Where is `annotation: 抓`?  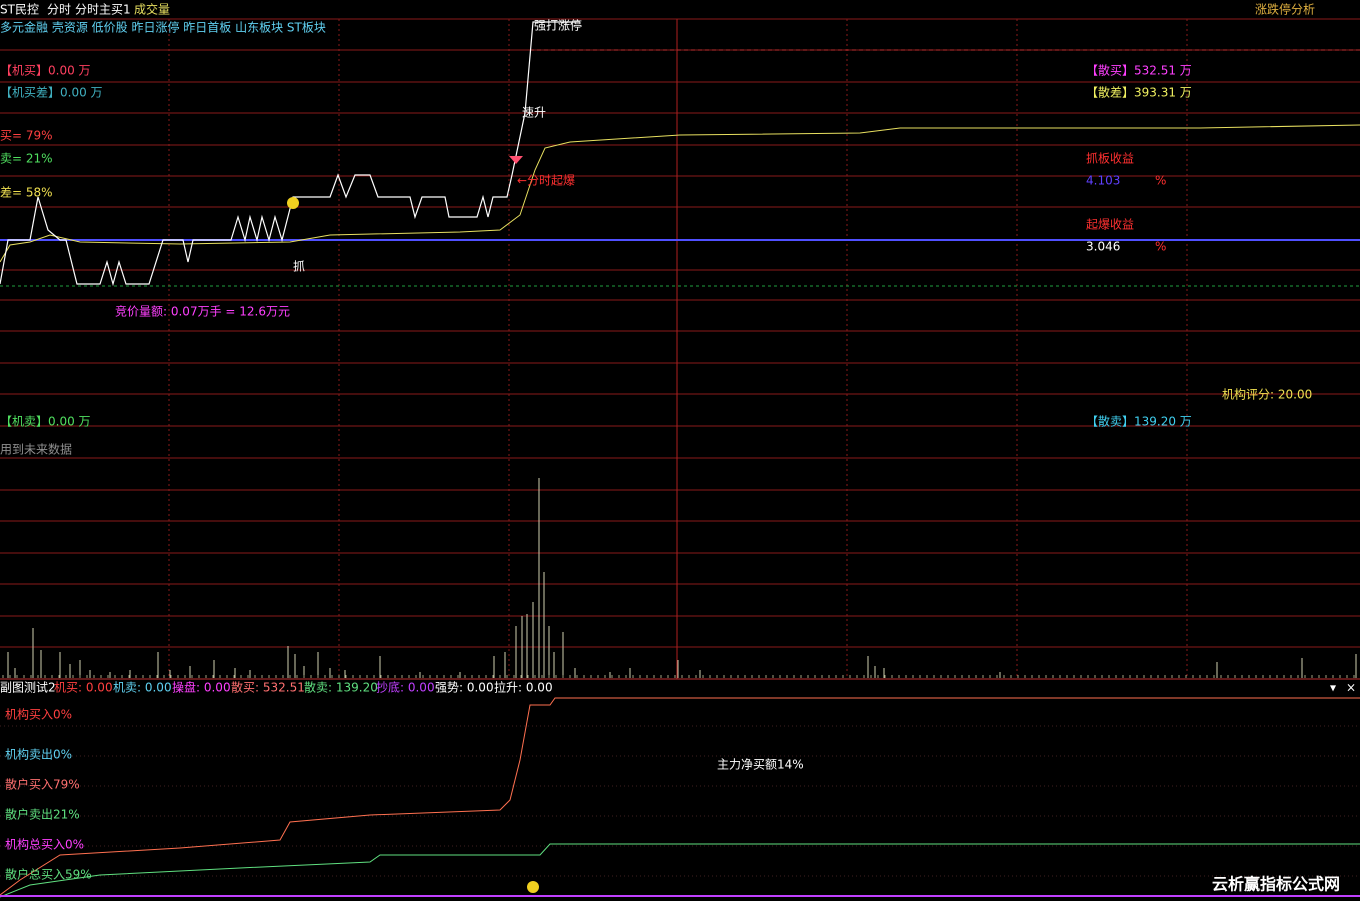
annotation: 抓 is located at coordinates (299, 267).